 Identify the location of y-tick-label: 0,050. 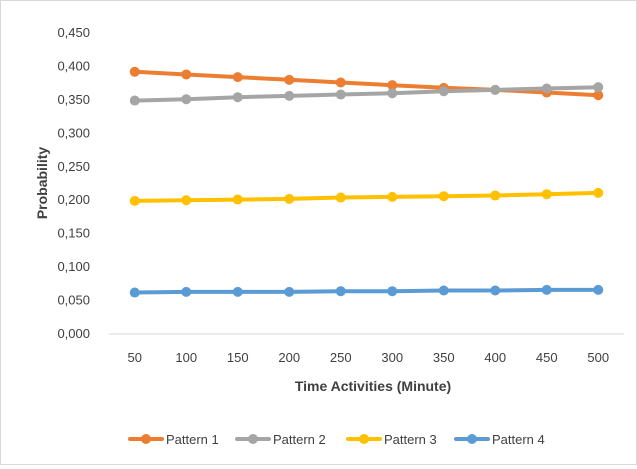
(73, 300).